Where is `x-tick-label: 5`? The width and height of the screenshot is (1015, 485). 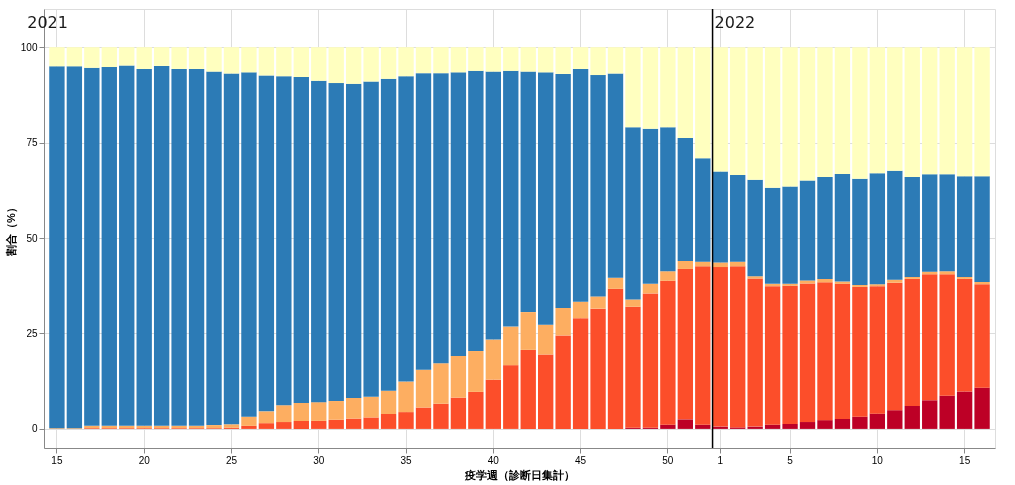
x-tick-label: 5 is located at coordinates (790, 460).